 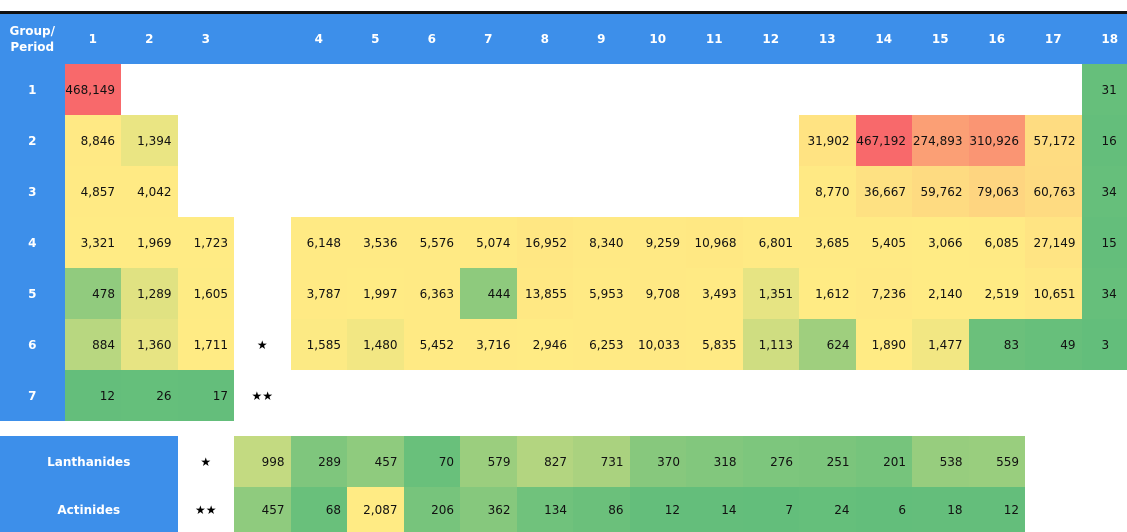 What do you see at coordinates (827, 39) in the screenshot?
I see `group-label: 13` at bounding box center [827, 39].